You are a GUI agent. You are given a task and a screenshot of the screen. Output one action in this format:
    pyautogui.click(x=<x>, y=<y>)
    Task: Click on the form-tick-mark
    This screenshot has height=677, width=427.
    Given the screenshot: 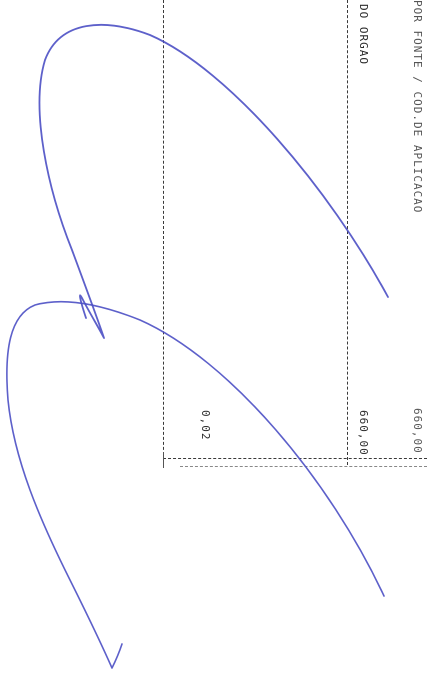 What is the action you would take?
    pyautogui.click(x=163, y=460)
    